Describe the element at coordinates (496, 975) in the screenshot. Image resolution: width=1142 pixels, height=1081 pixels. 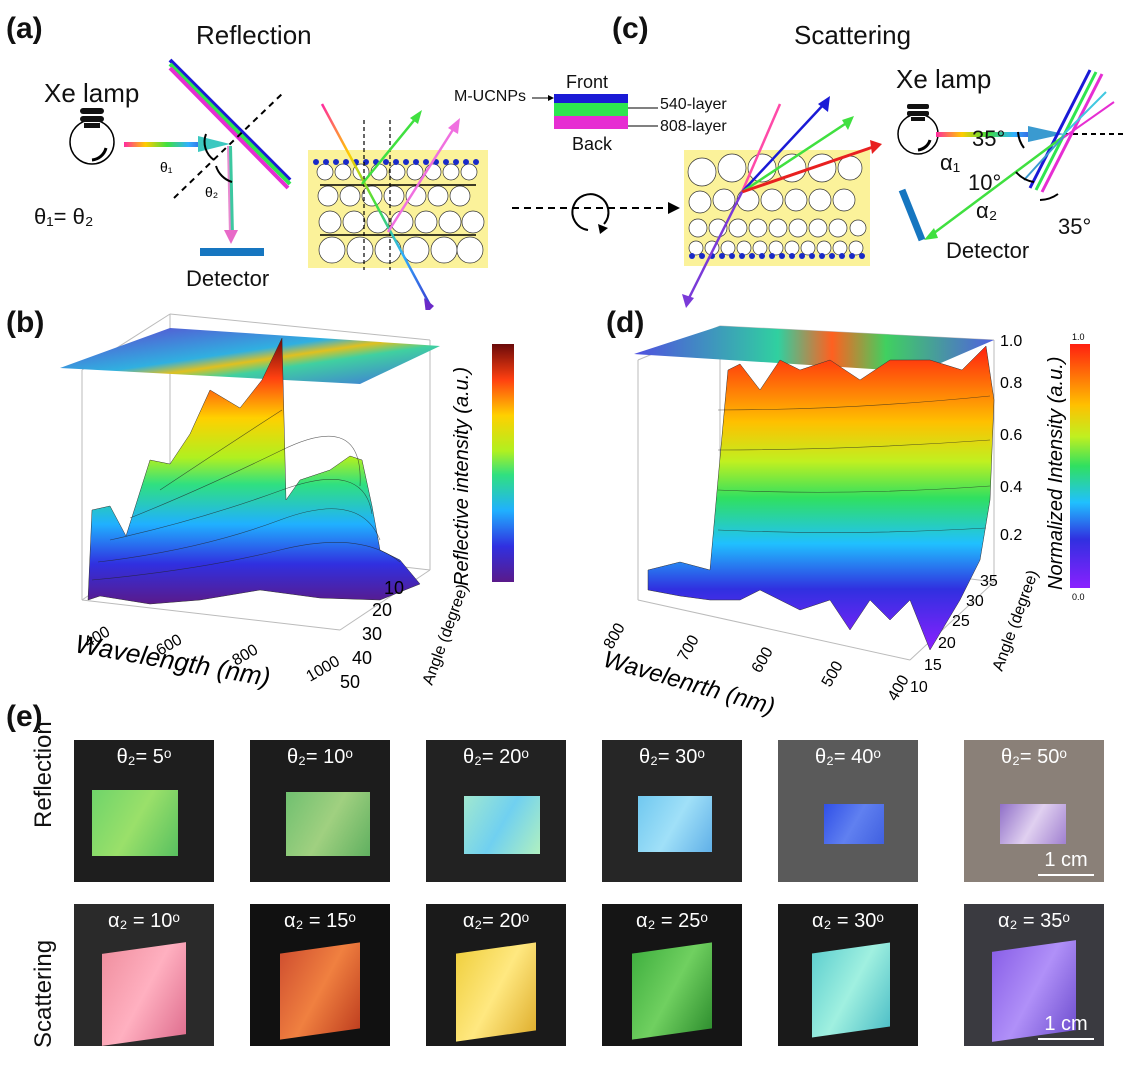
I see `photo-scattering-3: α₂= 20ᵒ` at that location.